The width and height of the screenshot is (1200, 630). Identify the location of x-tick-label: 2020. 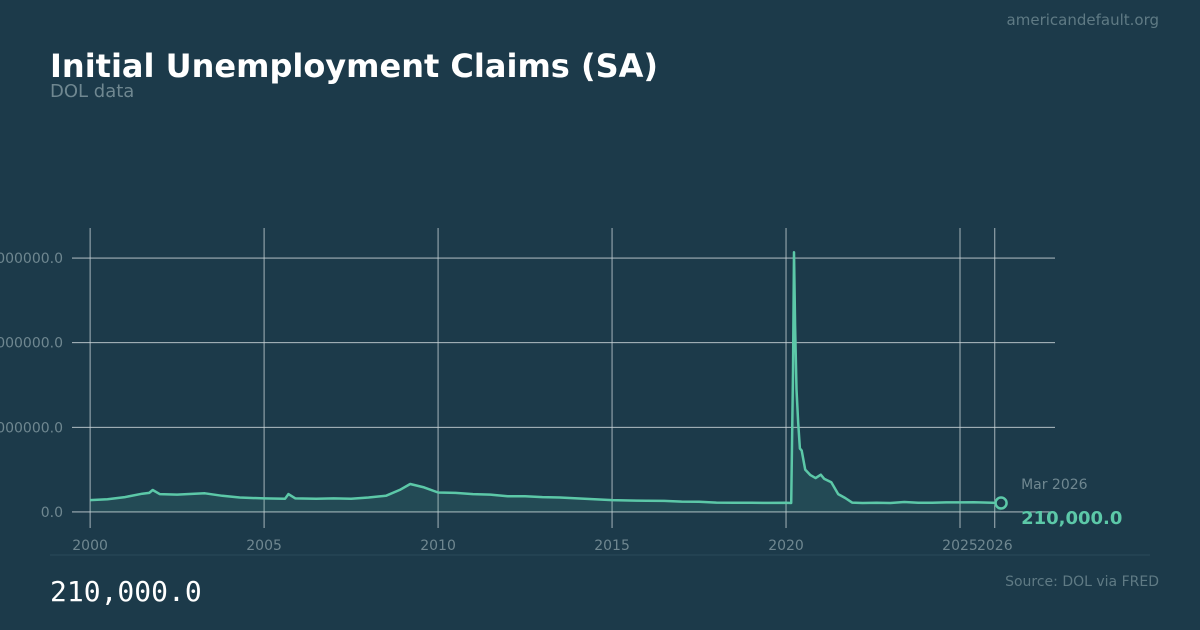
(786, 546).